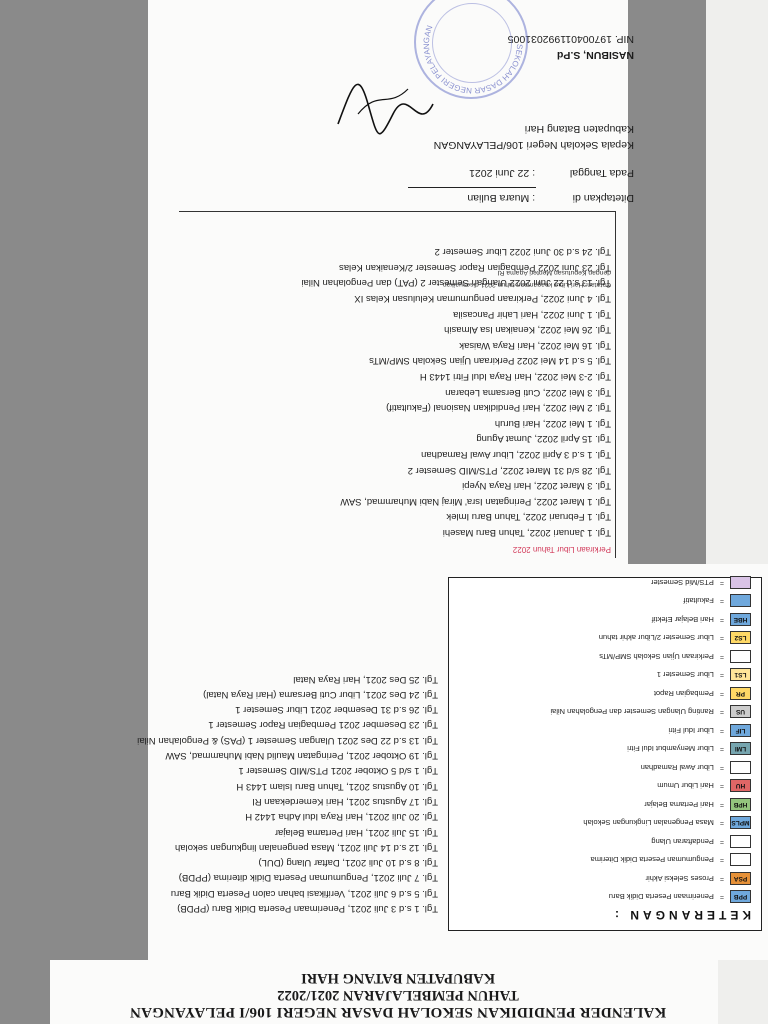  What do you see at coordinates (652, 860) in the screenshot?
I see `legend-label: Pengumuman Peserta Didik Diterima` at bounding box center [652, 860].